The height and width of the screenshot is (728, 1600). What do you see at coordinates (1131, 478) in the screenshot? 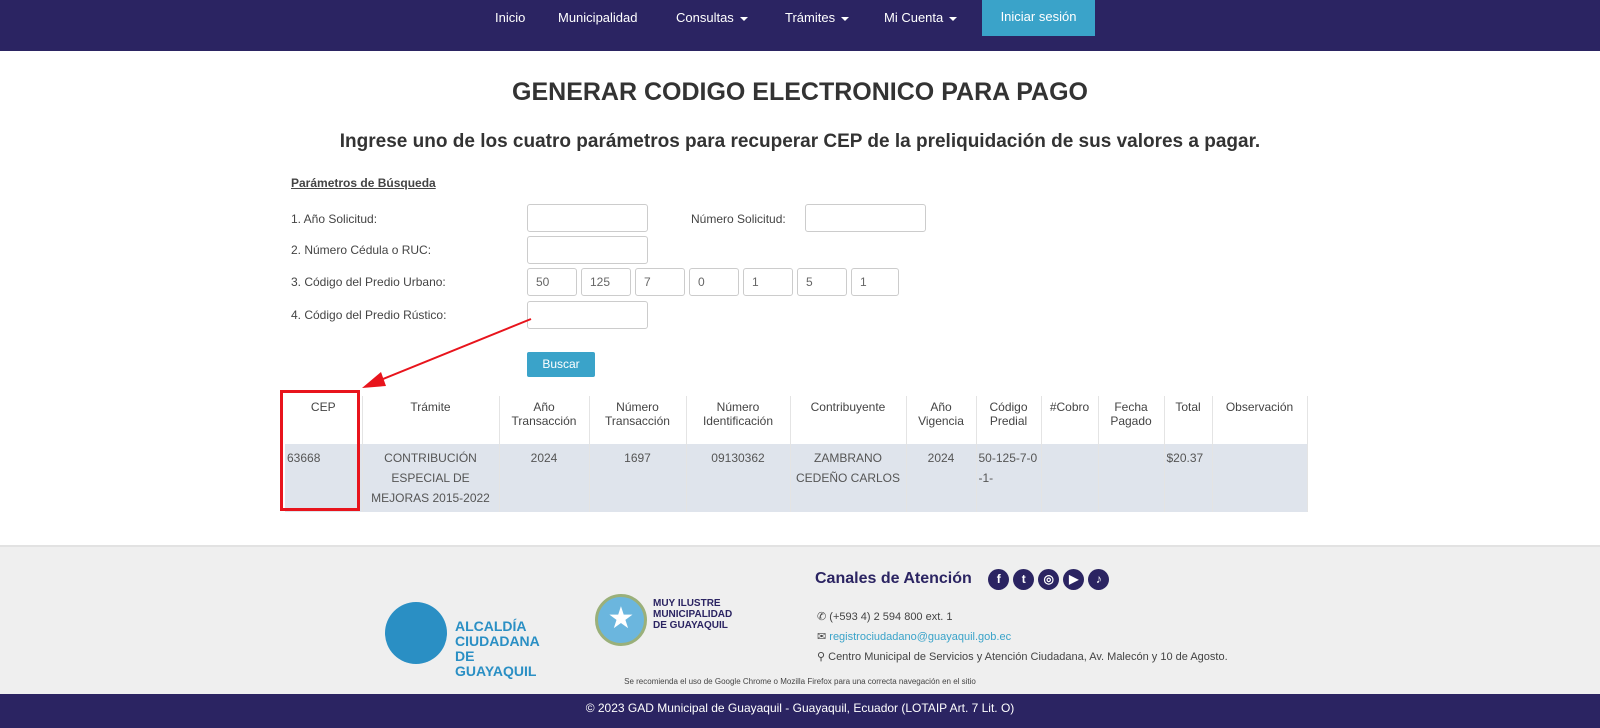
I see `cell-fecha-pagado` at bounding box center [1131, 478].